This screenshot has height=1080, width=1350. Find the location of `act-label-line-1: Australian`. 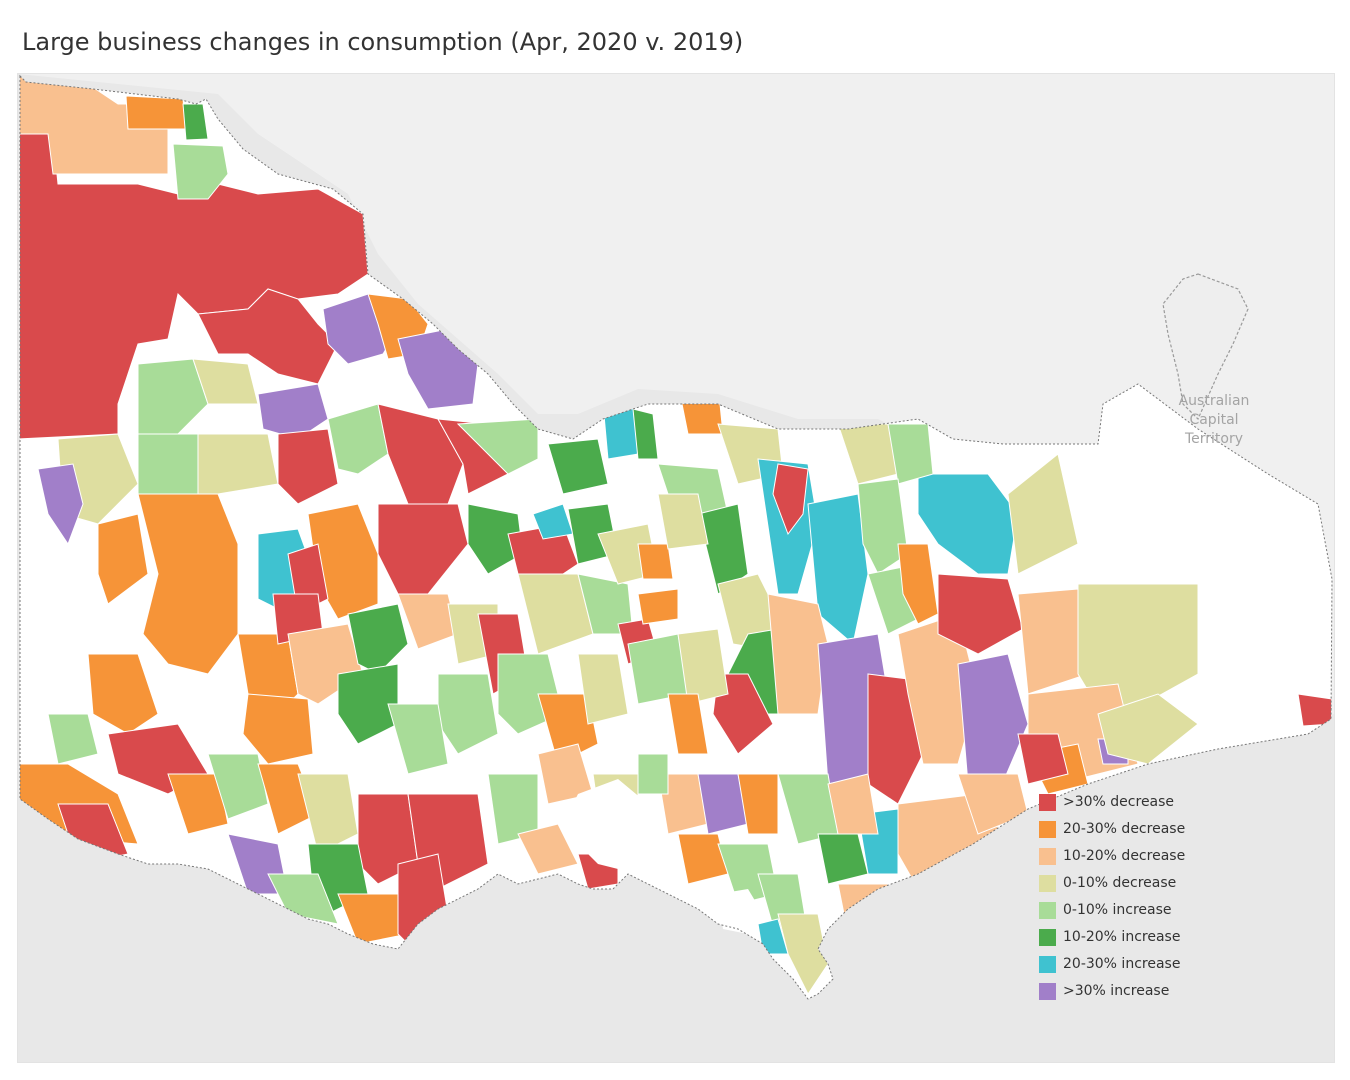

act-label-line-1: Australian is located at coordinates (1214, 401).